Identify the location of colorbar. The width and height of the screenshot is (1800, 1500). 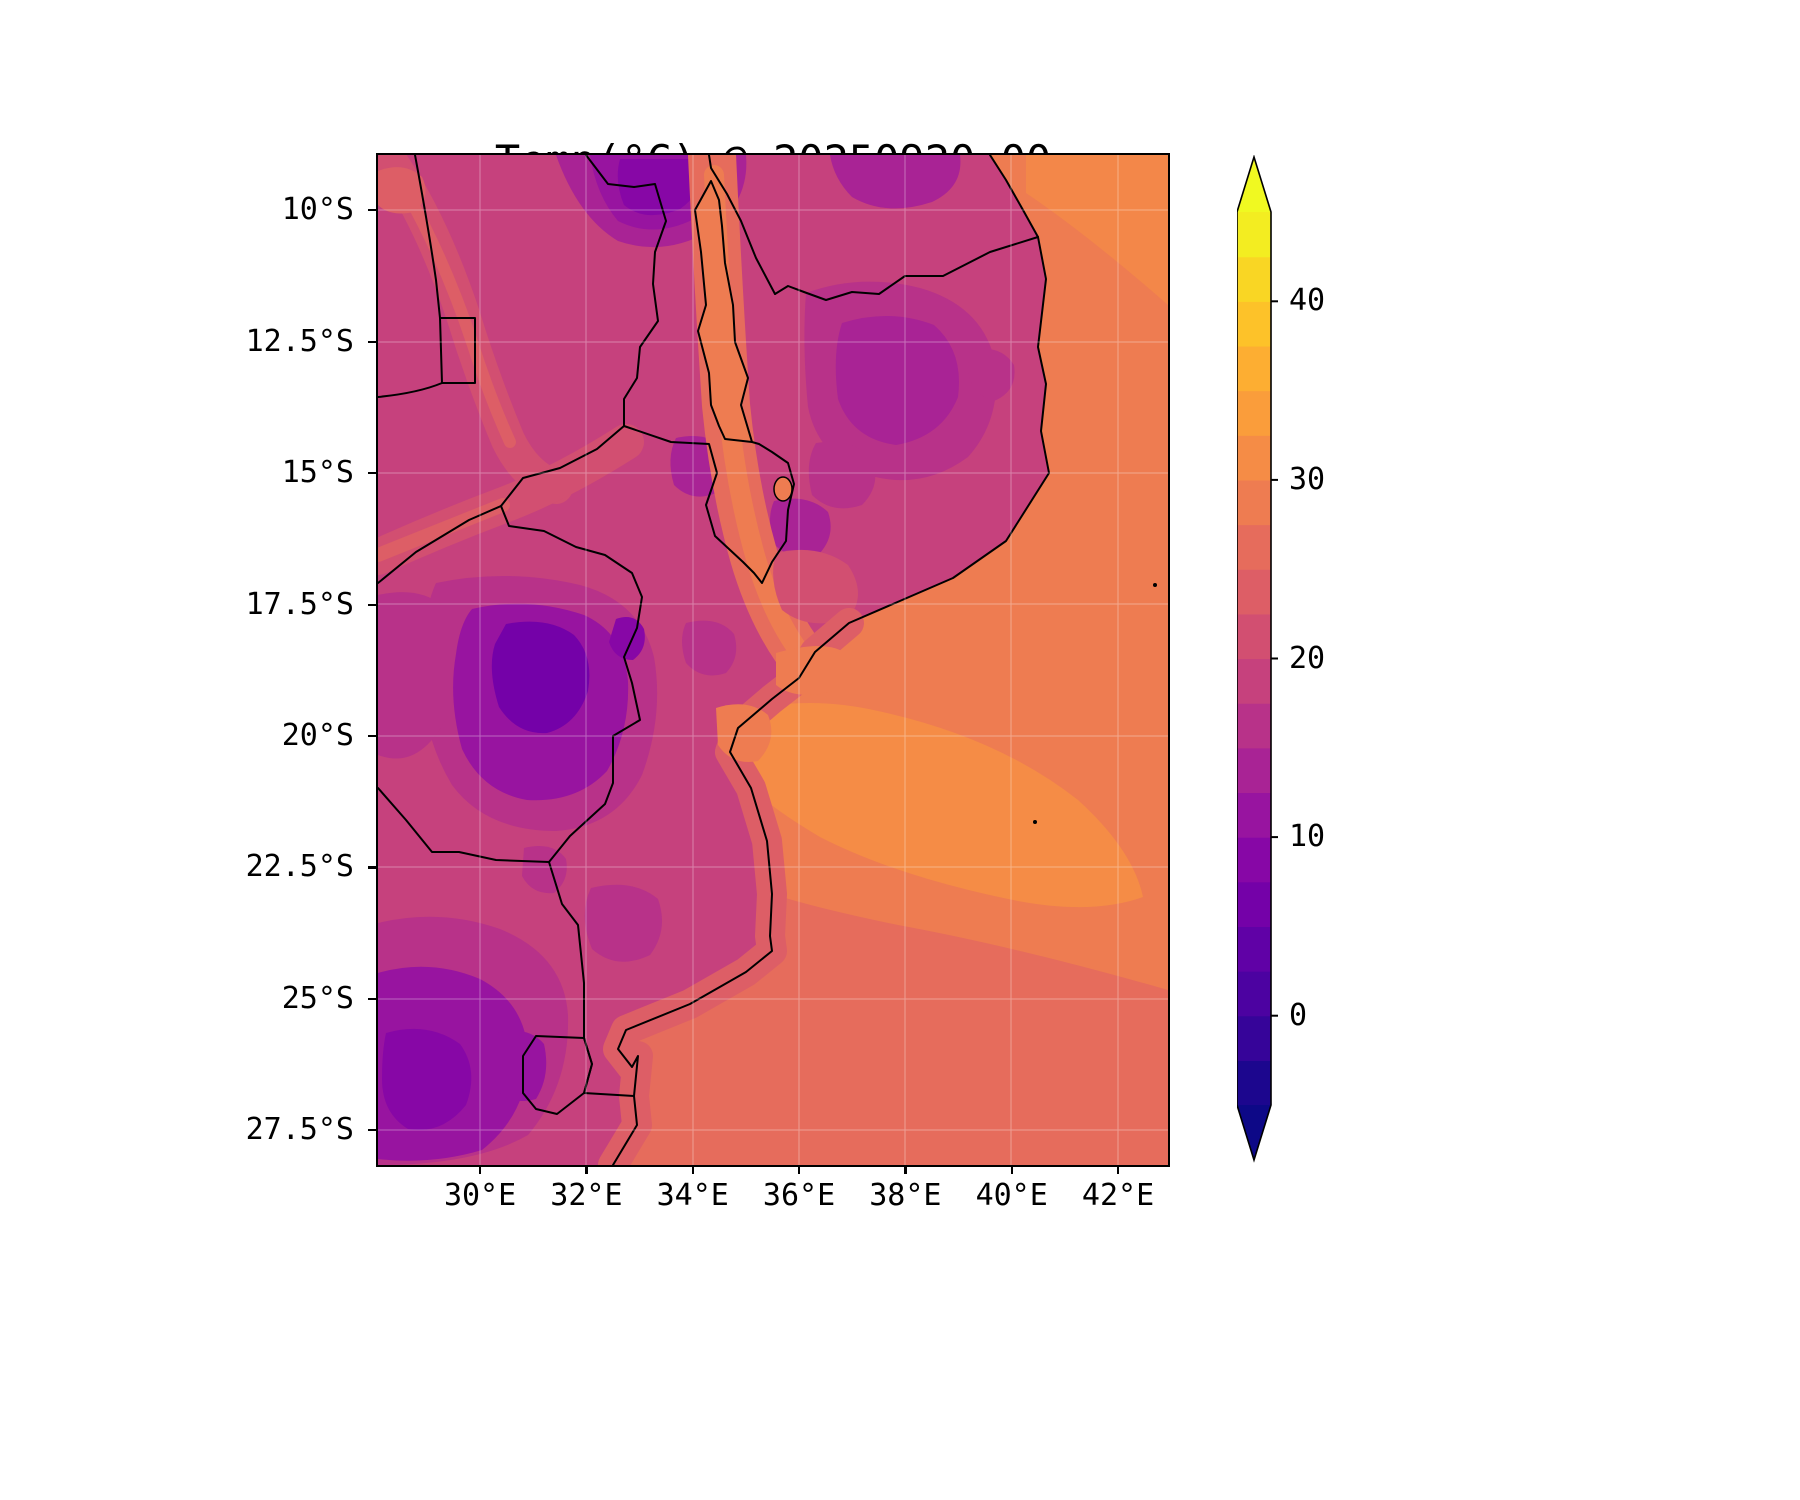
(1257, 659).